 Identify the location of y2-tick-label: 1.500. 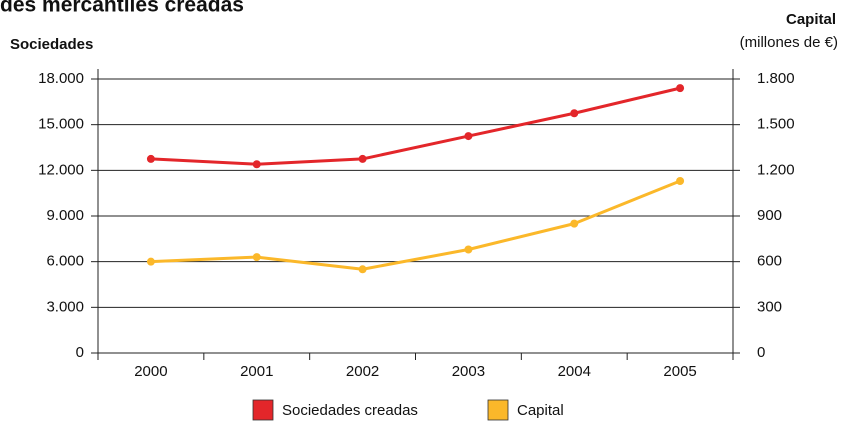
(776, 124).